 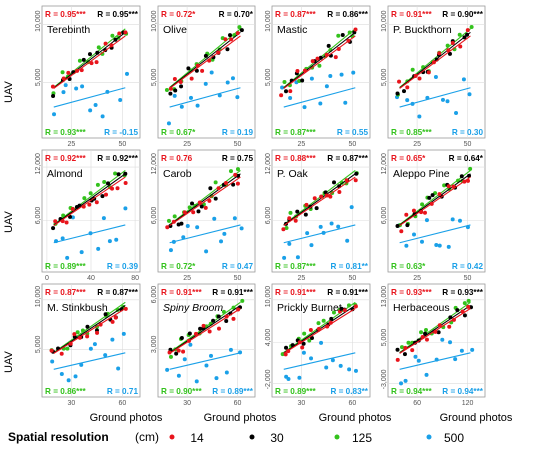 I want to click on panel-frame-terebinth, so click(x=91, y=72).